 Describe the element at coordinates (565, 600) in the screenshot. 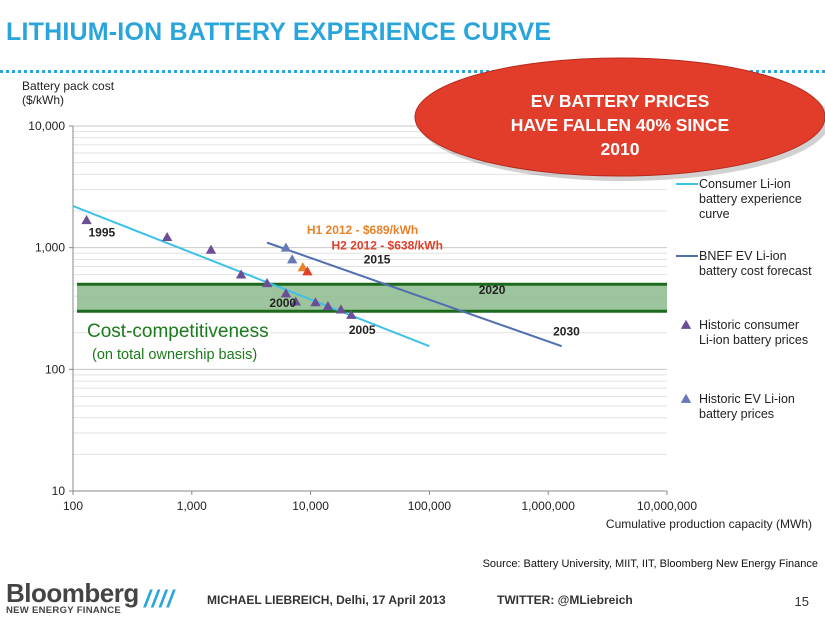

I see `twitter-handle: TWITTER: @MLiebreich` at that location.